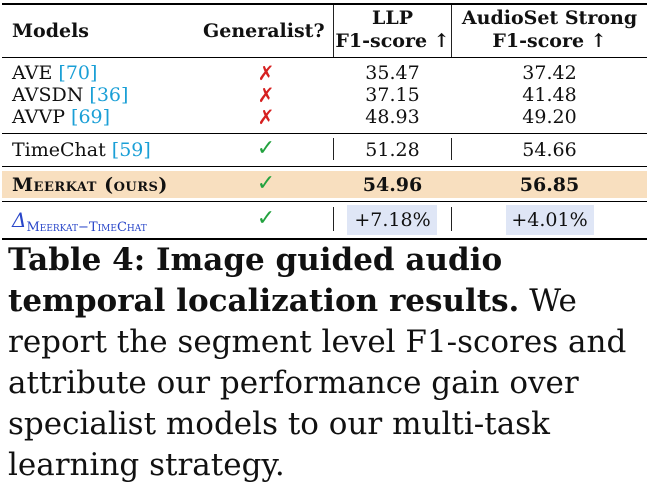 The width and height of the screenshot is (650, 486). I want to click on llp-score: 37.15, so click(392, 95).